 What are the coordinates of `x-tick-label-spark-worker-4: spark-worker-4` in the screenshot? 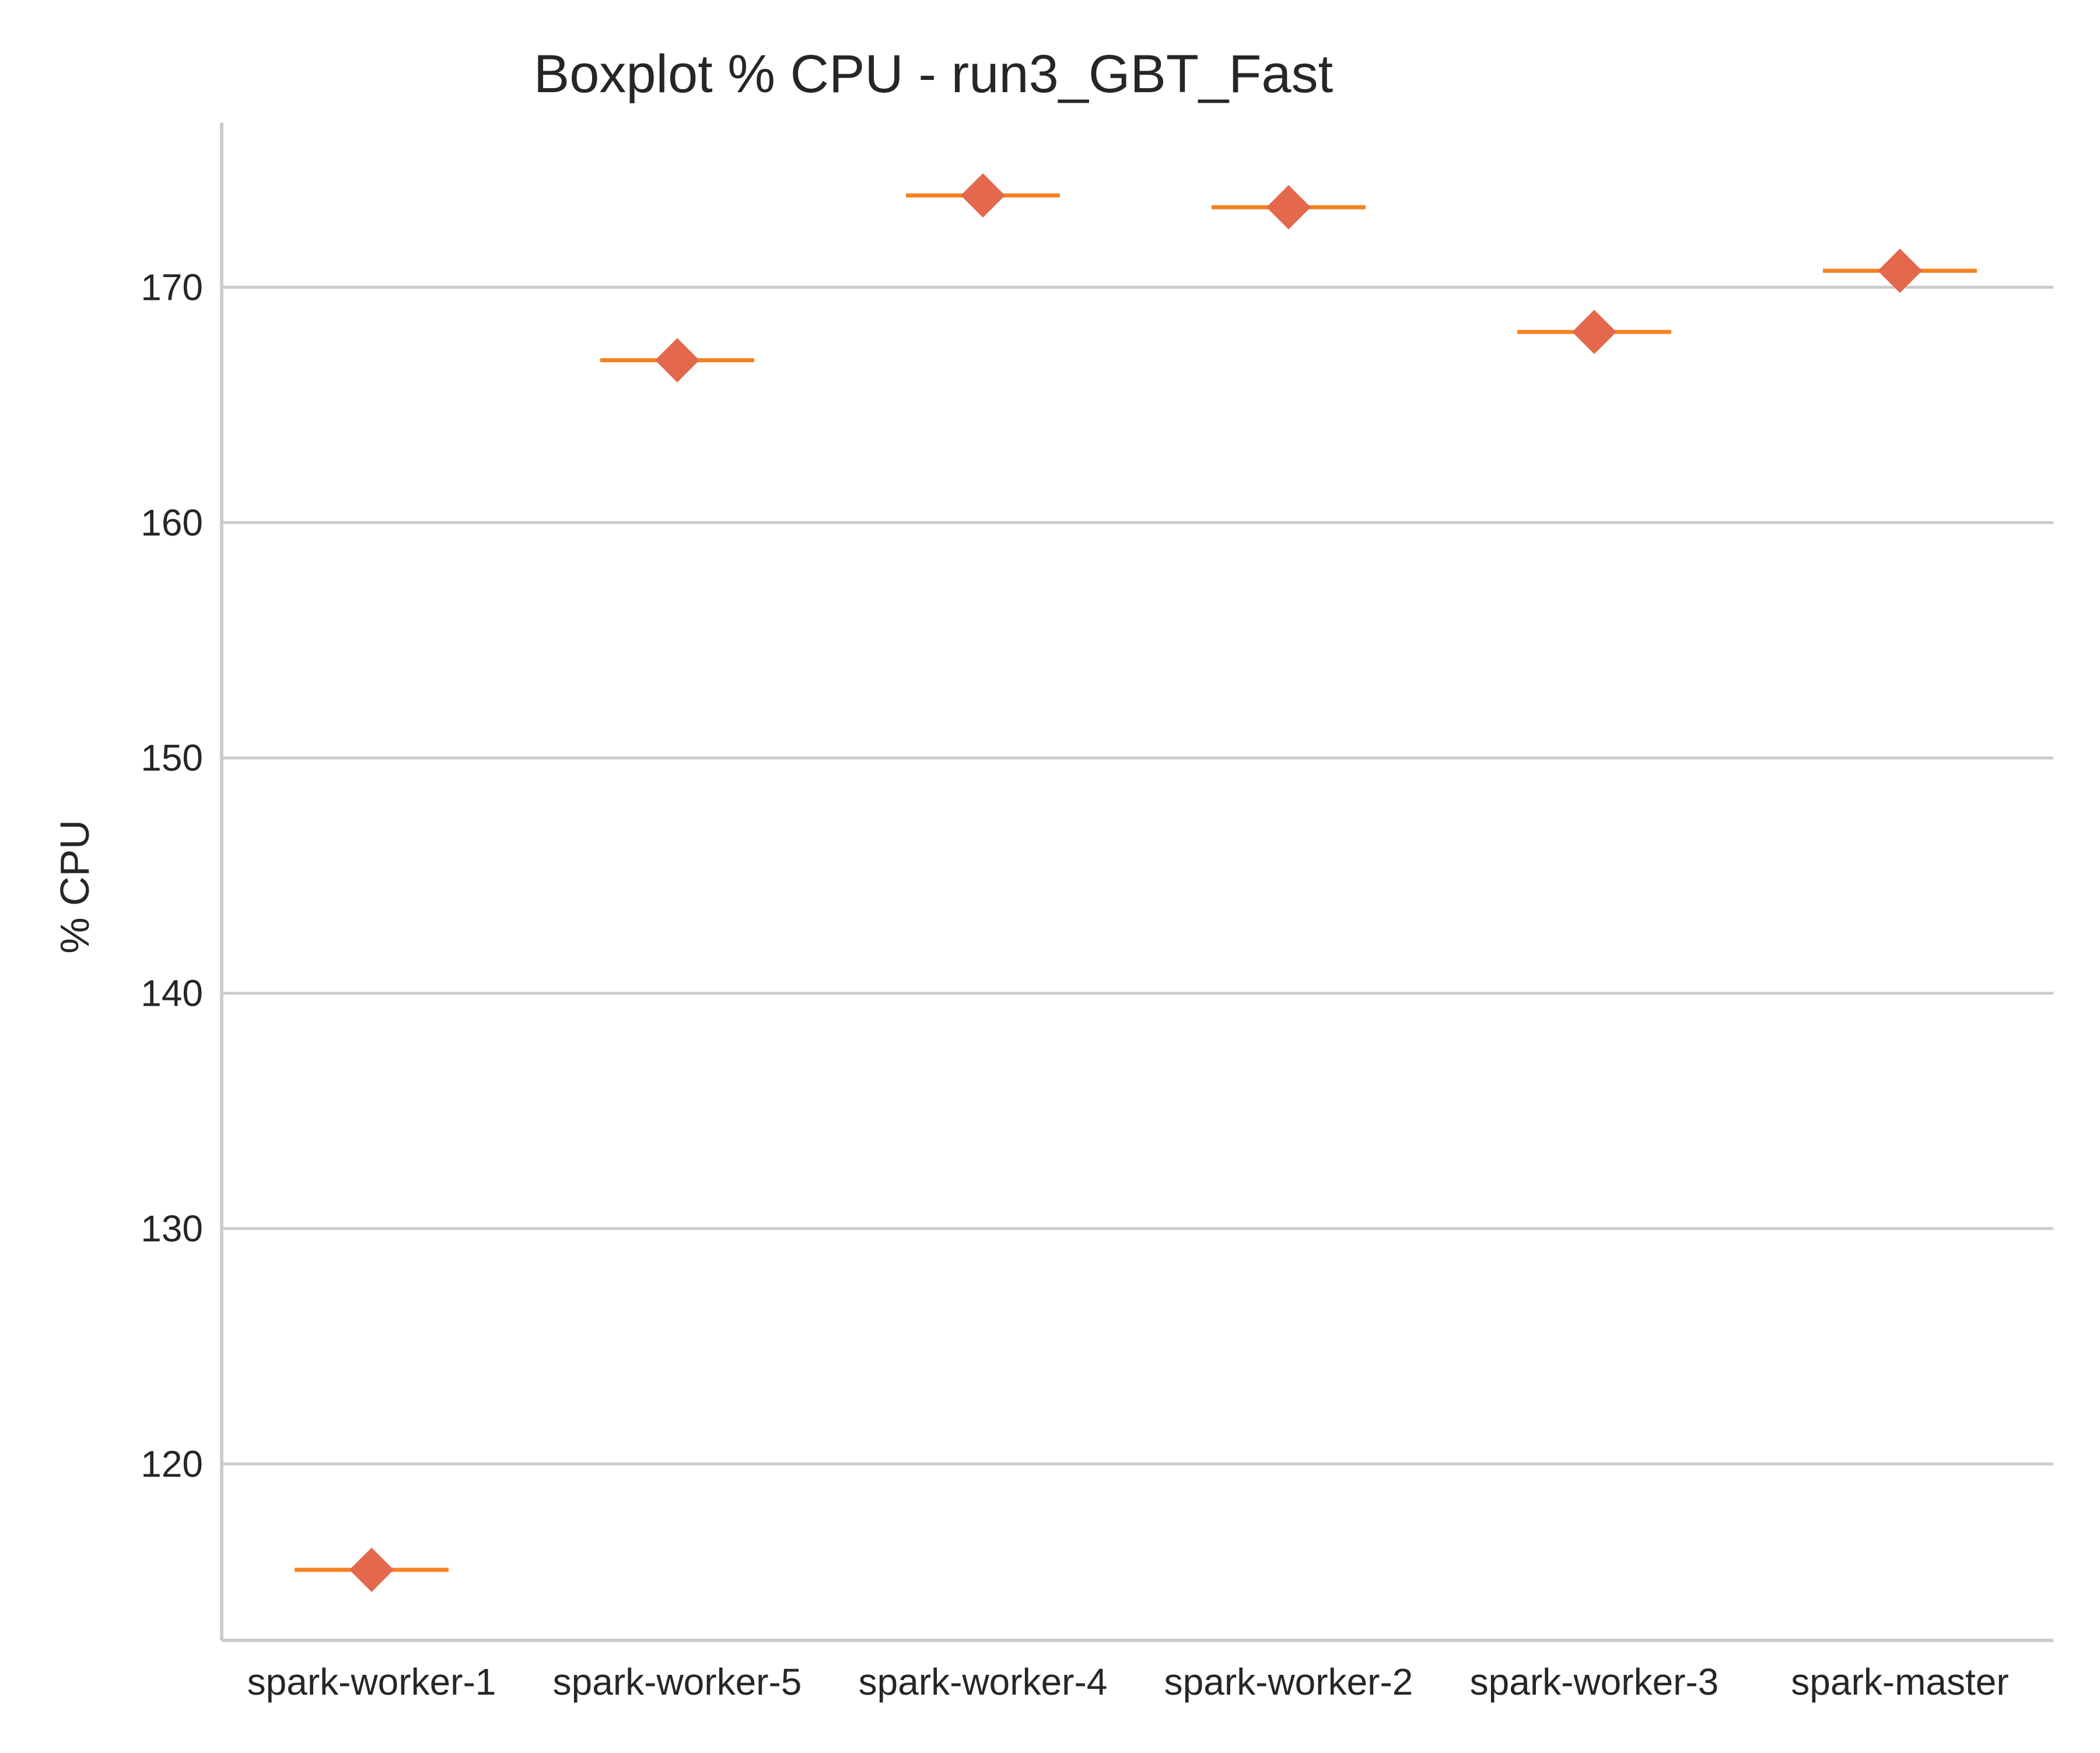 It's located at (984, 1682).